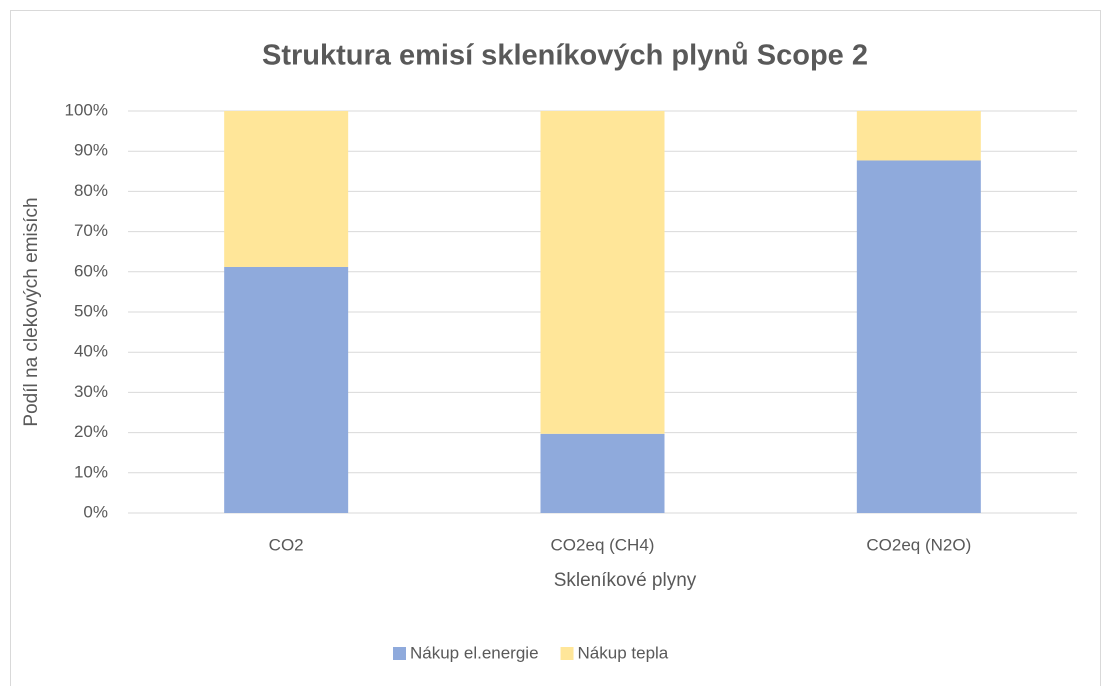 The height and width of the screenshot is (686, 1108). I want to click on y-tick-label: 90%, so click(91, 150).